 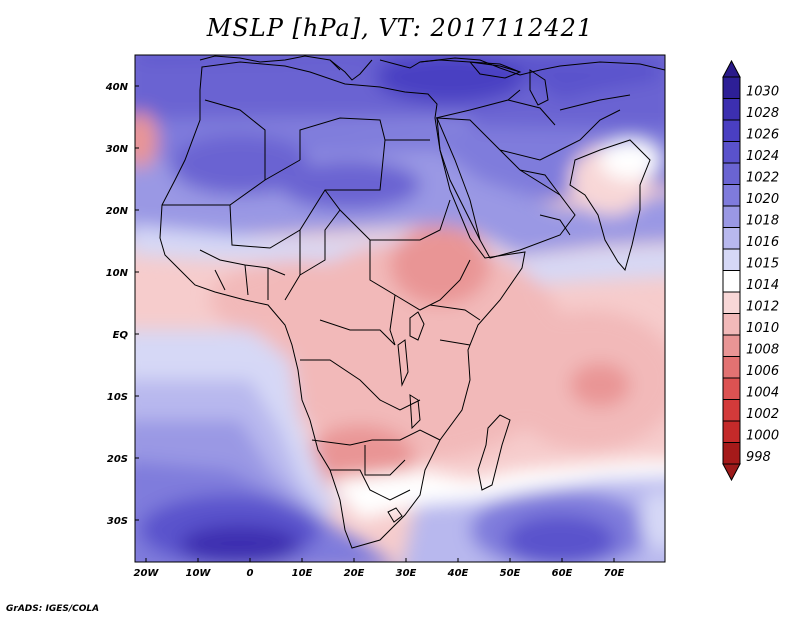 I want to click on colorbar-label: 1026, so click(x=762, y=135).